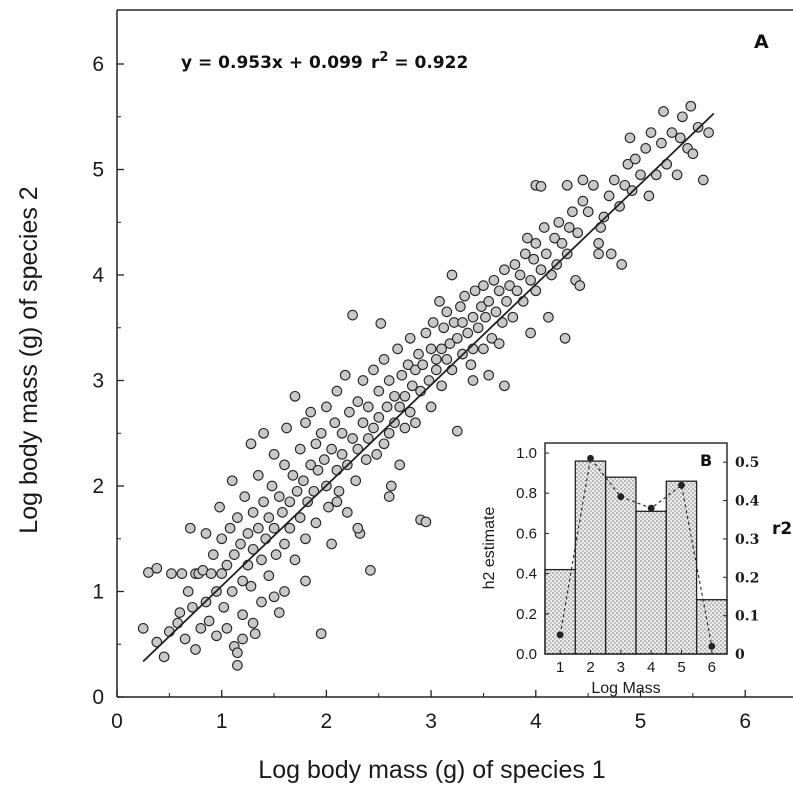 The width and height of the screenshot is (793, 786). What do you see at coordinates (651, 667) in the screenshot?
I see `inset-x-tick-label: 4` at bounding box center [651, 667].